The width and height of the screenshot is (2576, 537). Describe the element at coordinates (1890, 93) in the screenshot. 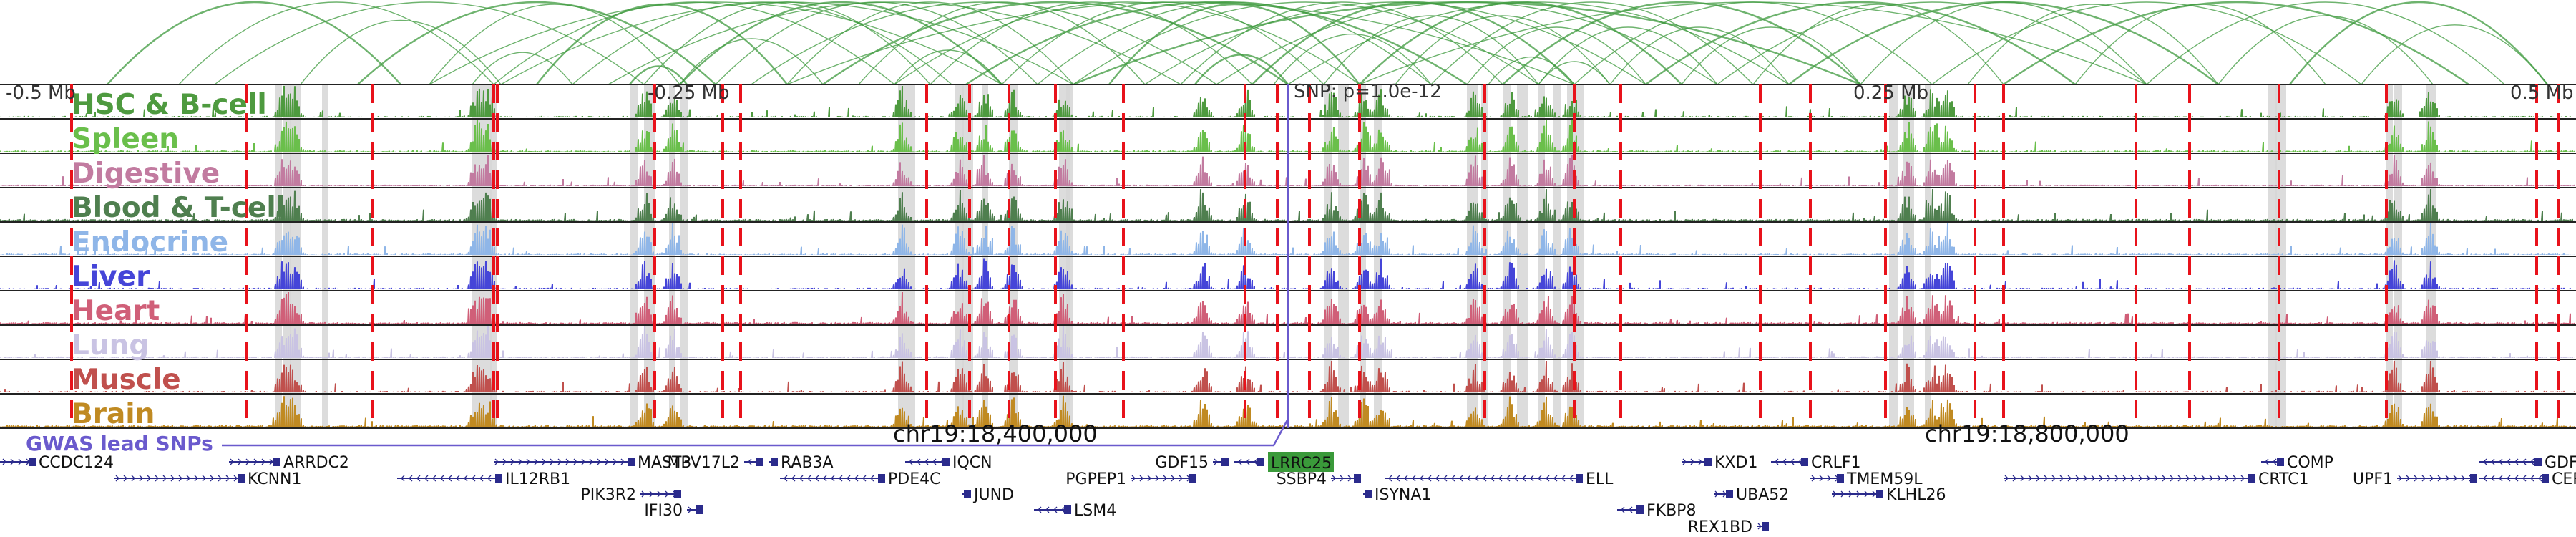

I see `axis-tick-plus-025: 0.25 Mb` at that location.